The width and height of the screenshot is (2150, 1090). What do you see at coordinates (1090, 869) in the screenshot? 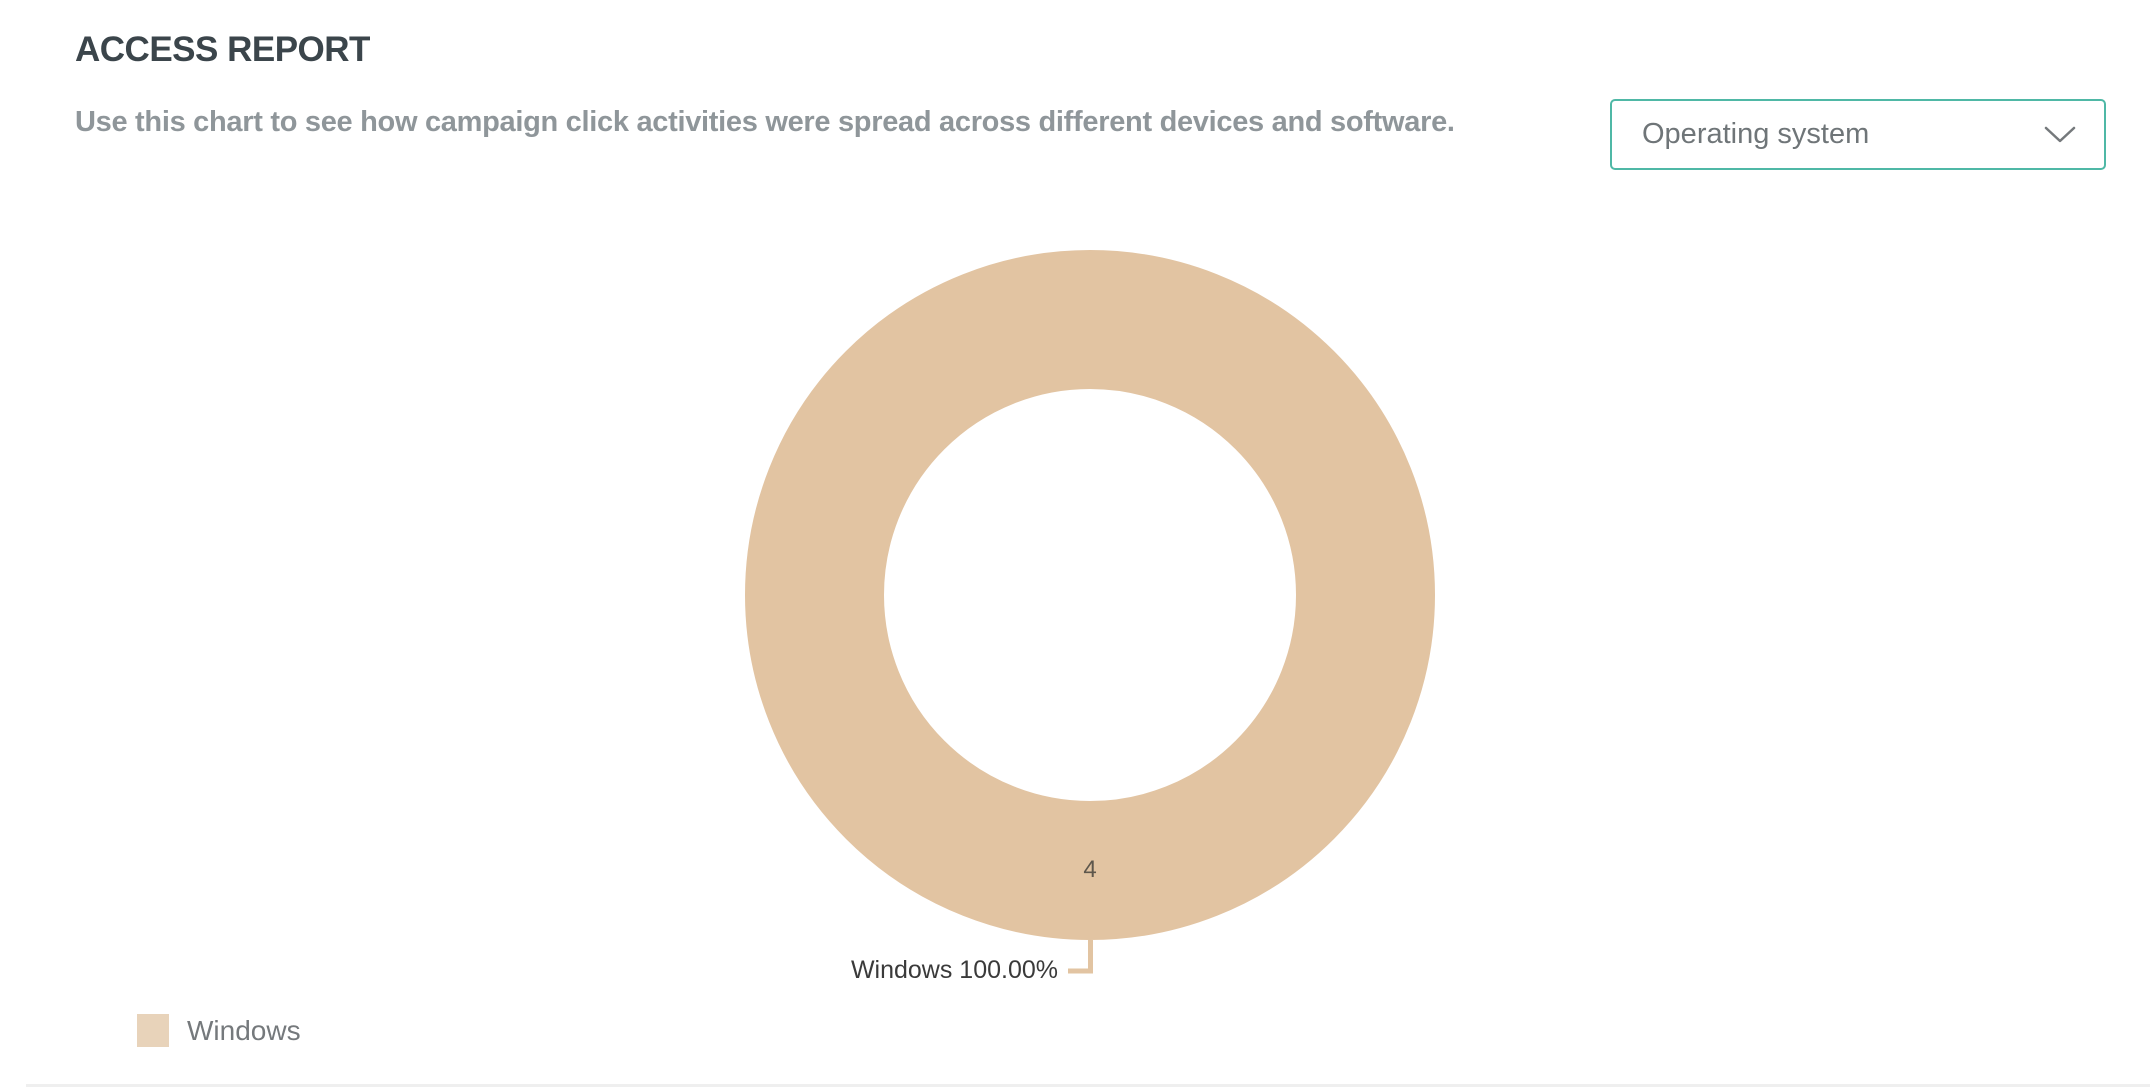
I see `slice-value-label: 4` at bounding box center [1090, 869].